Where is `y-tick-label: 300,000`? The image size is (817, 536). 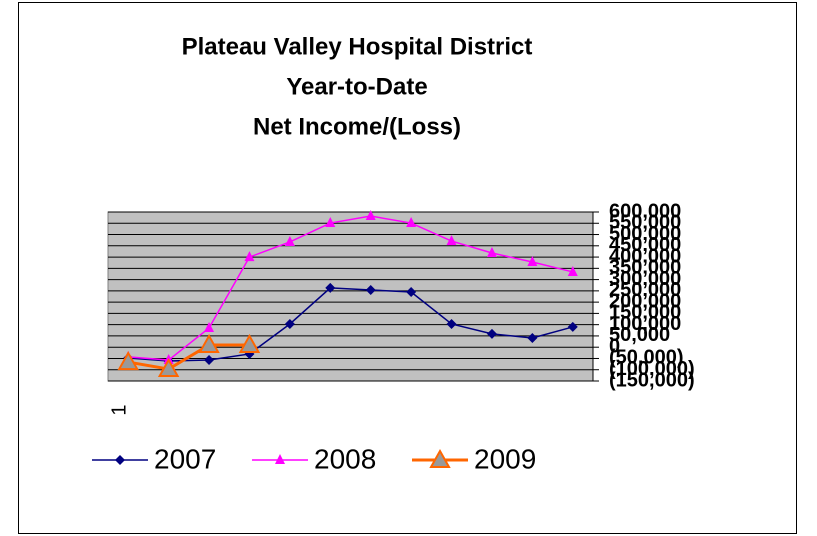 y-tick-label: 300,000 is located at coordinates (645, 279).